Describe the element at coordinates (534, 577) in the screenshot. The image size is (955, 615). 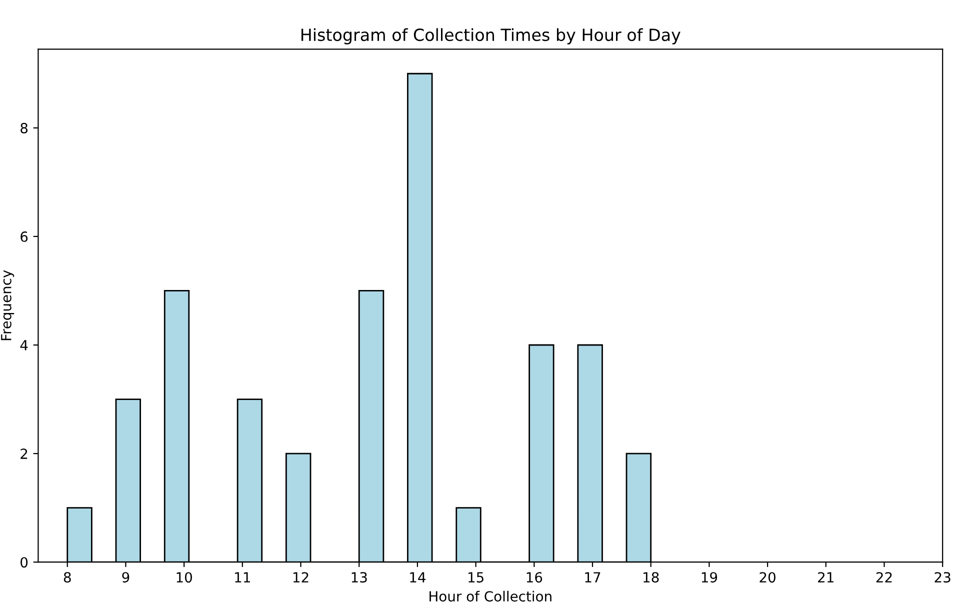
I see `x-tick-label: 16` at that location.